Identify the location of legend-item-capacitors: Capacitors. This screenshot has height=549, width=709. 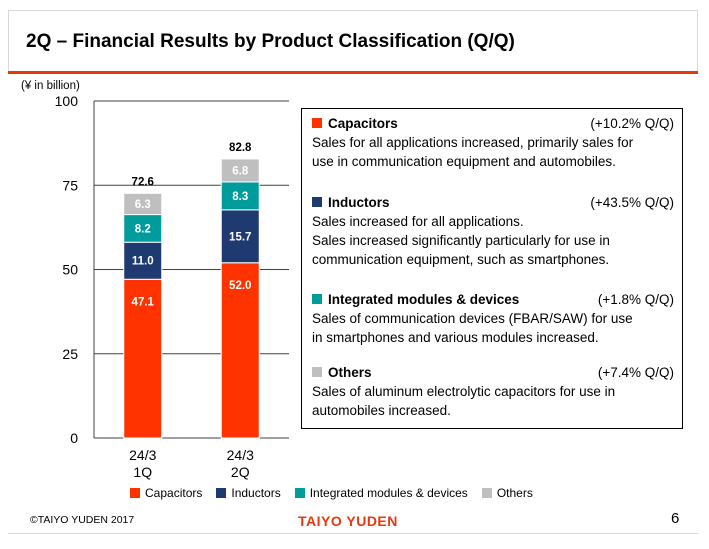
(166, 493).